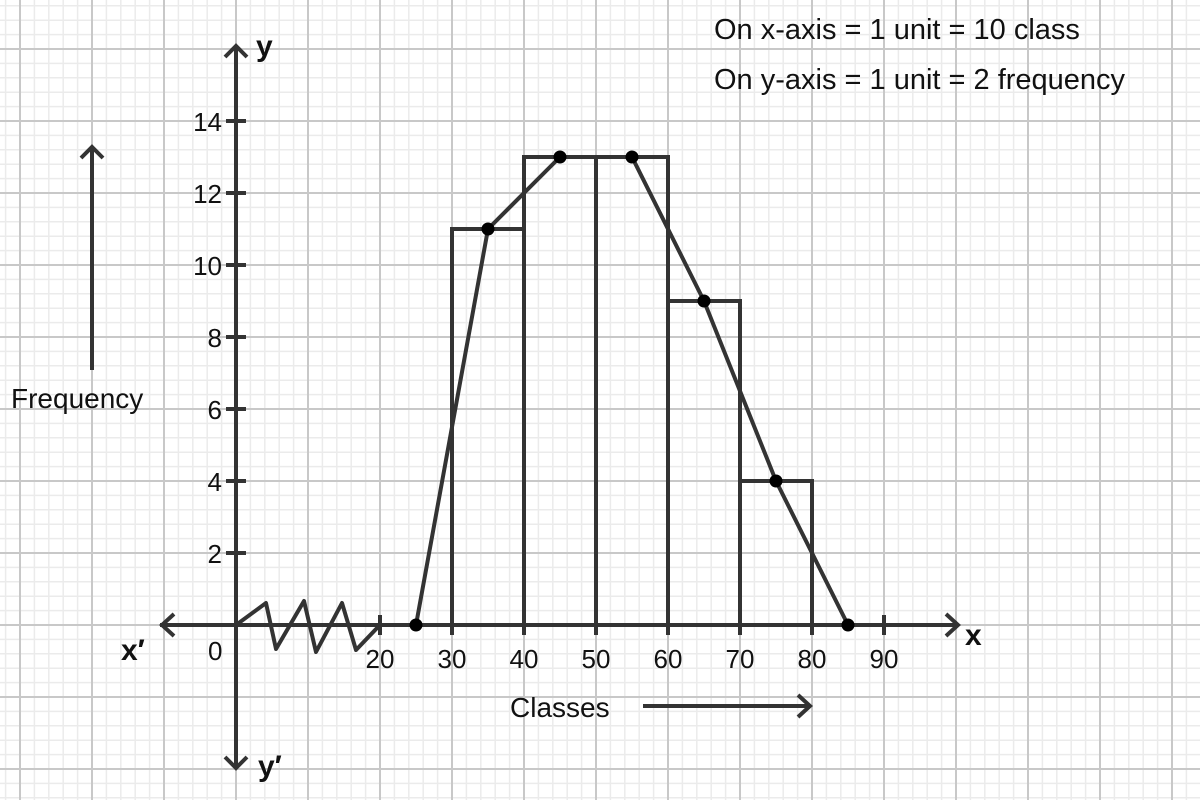 The height and width of the screenshot is (800, 1200). Describe the element at coordinates (307, 626) in the screenshot. I see `axis-break-zigzag-icon` at that location.